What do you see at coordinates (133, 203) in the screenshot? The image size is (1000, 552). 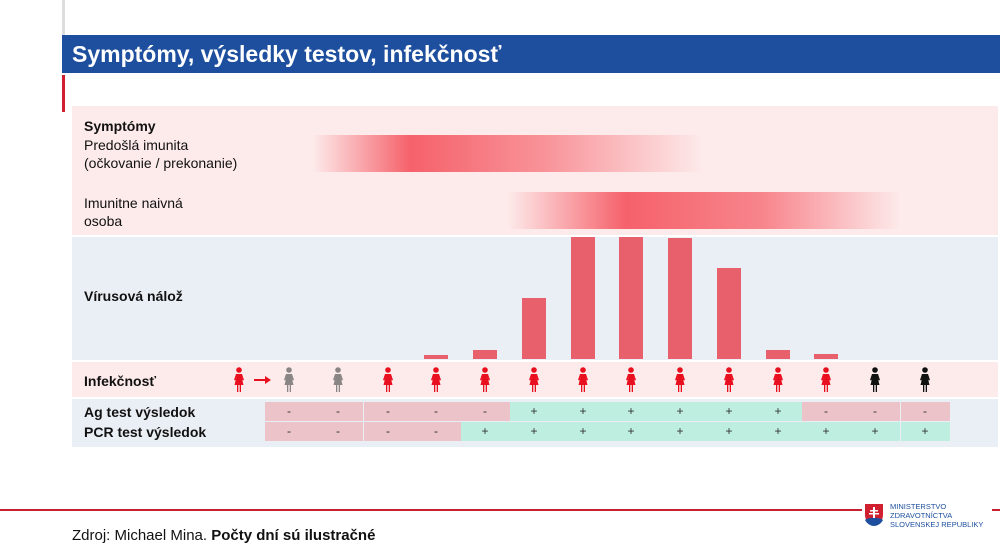 I see `naive-label: Imunitne naivná` at bounding box center [133, 203].